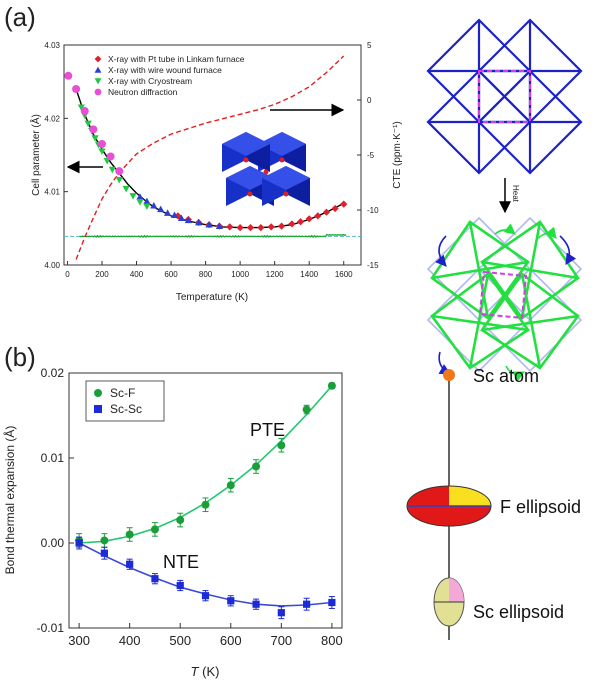 Image resolution: width=609 pixels, height=689 pixels. I want to click on legend-label: Sc-F, so click(122, 393).